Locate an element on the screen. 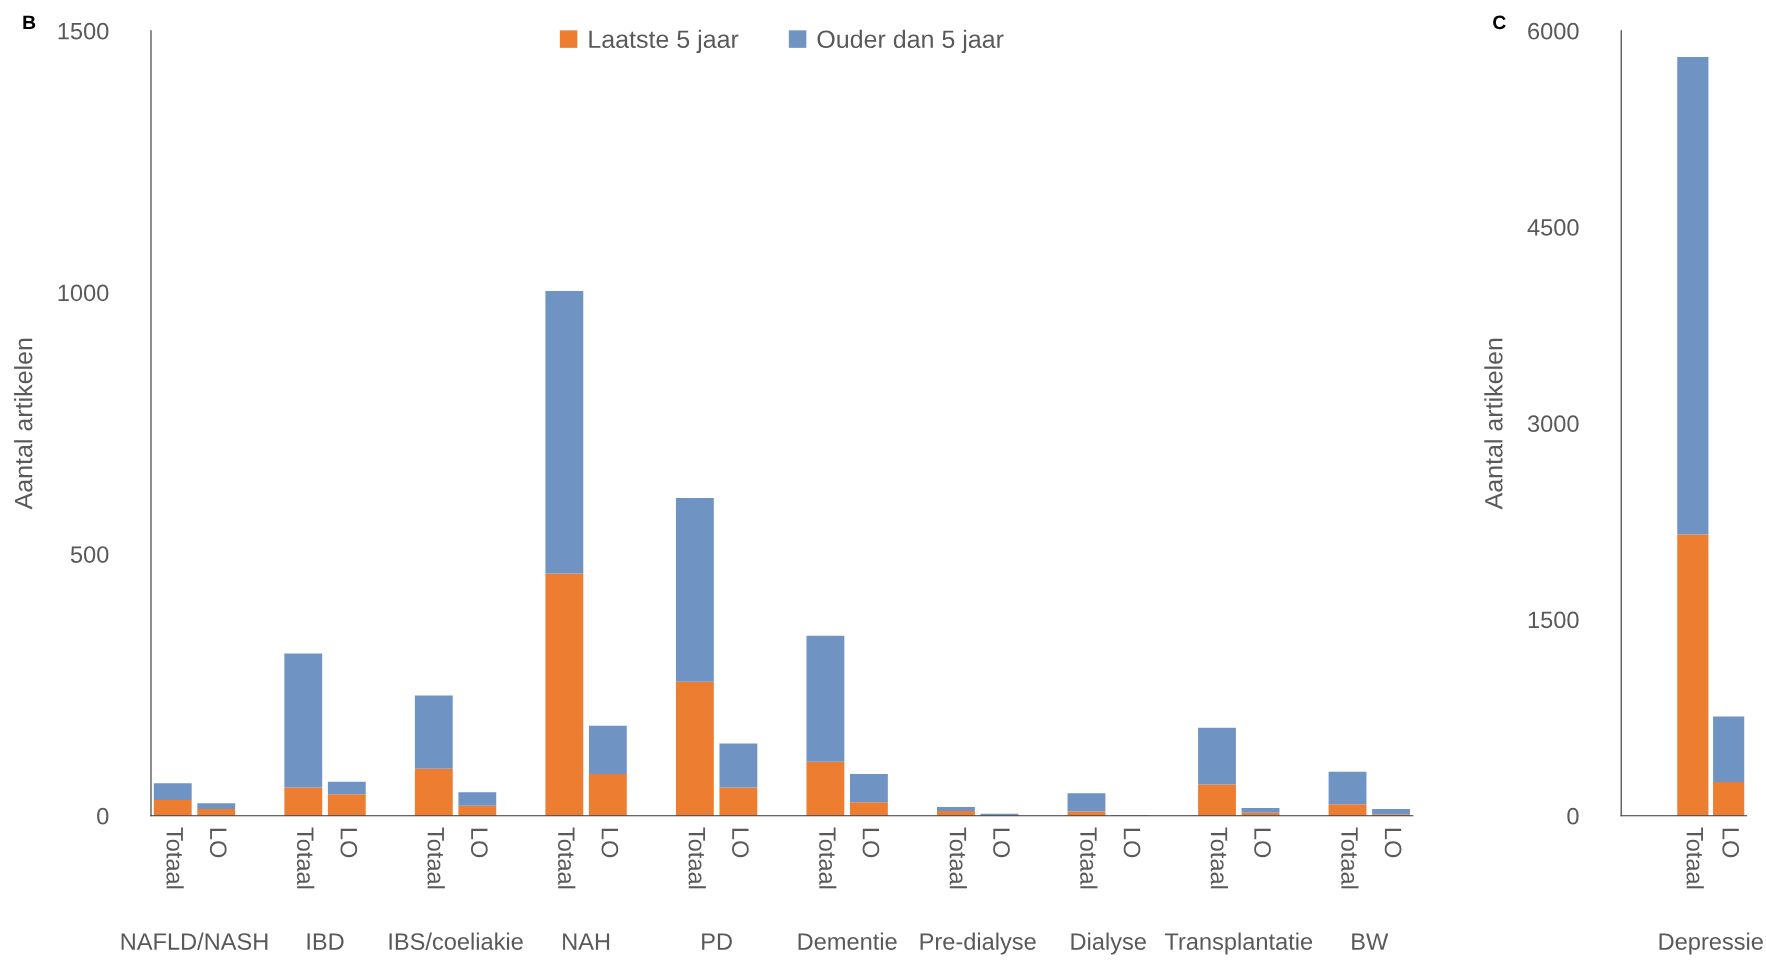 The image size is (1766, 962). text: NAH is located at coordinates (586, 941).